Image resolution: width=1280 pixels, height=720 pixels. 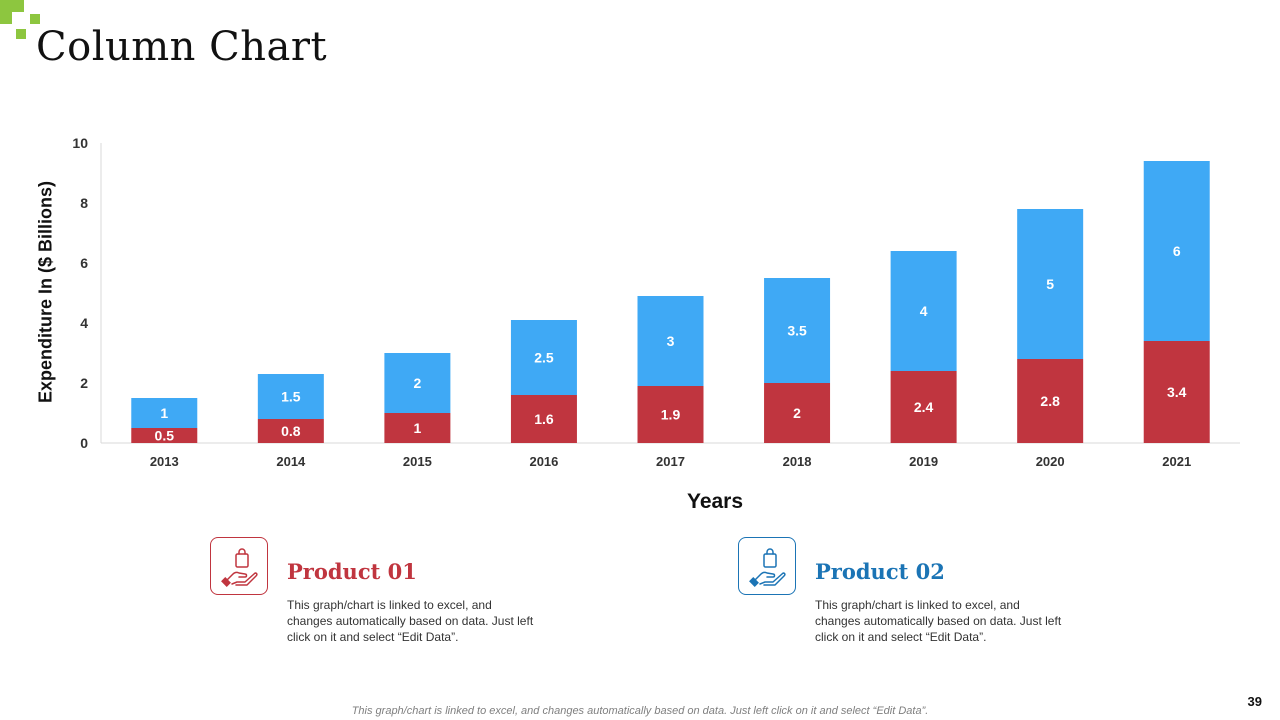 I want to click on bar-product01-2014, so click(x=290, y=431).